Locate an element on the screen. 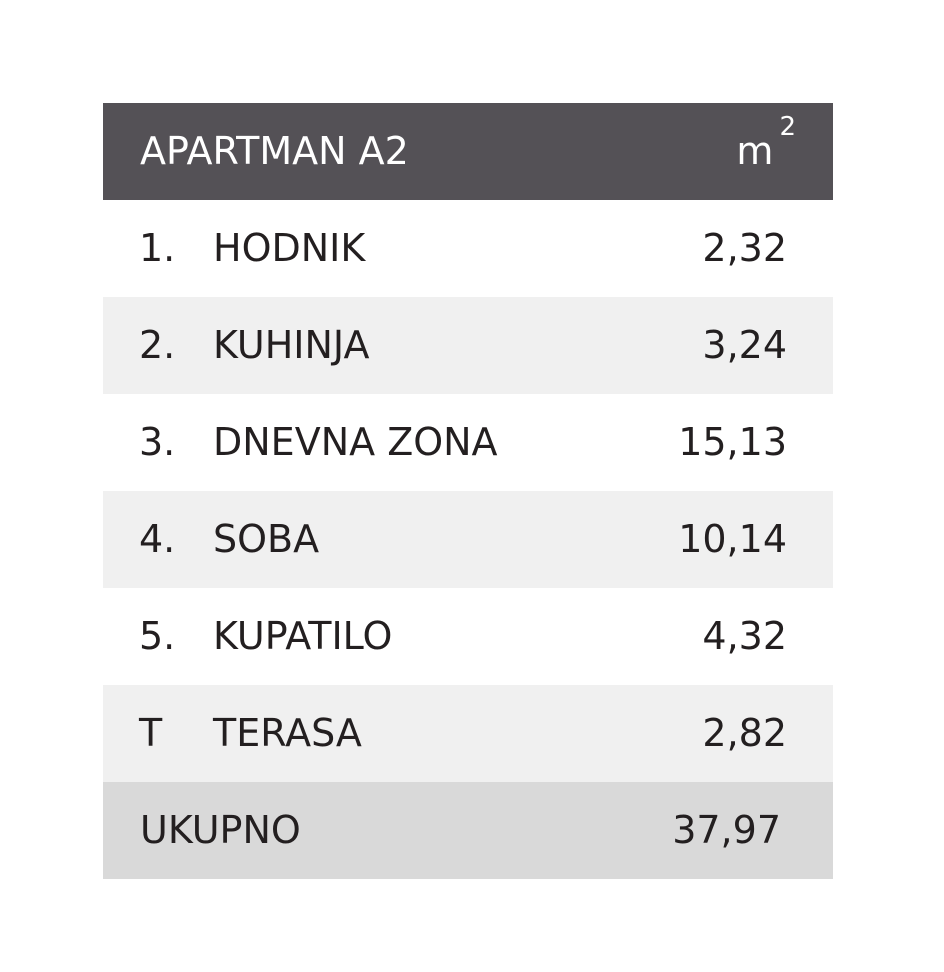  table-row: 4. SOBA 10,14 is located at coordinates (468, 539).